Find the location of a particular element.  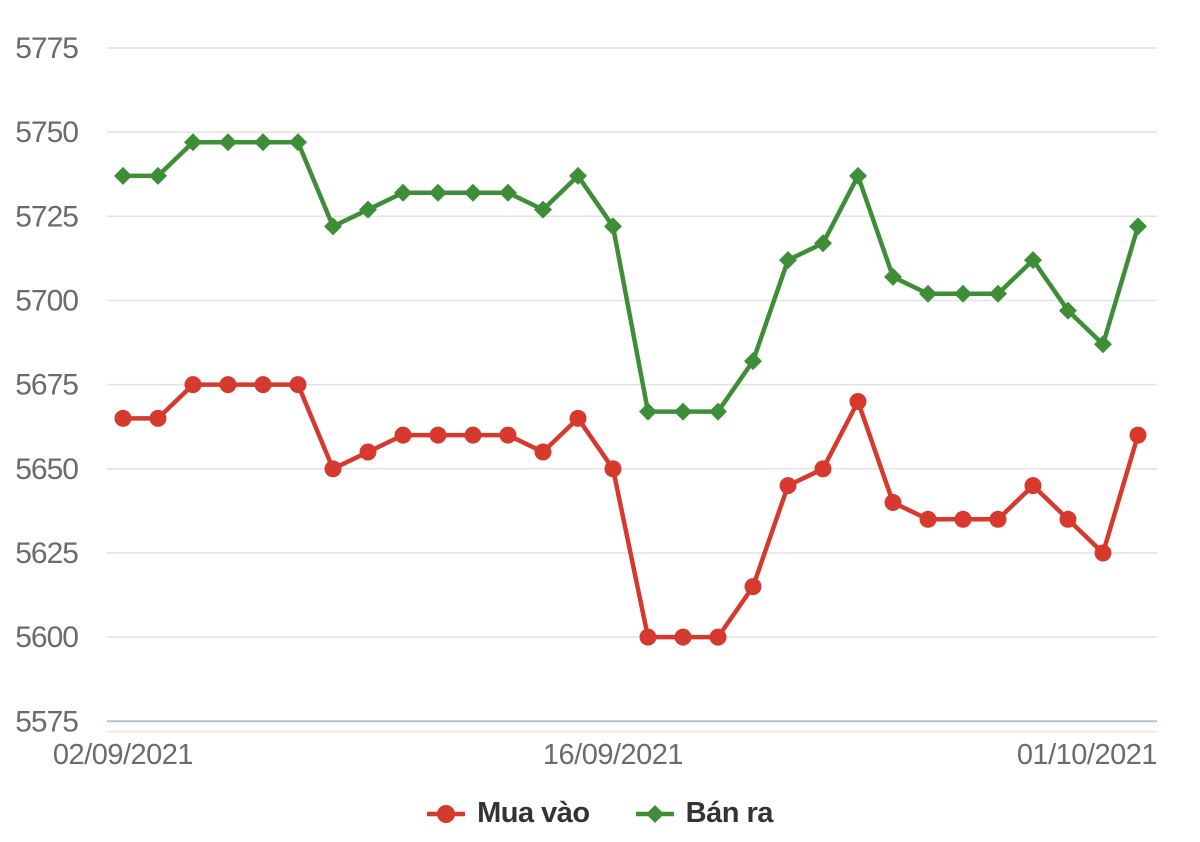

y-tick-label-5675: 5675 is located at coordinates (46, 385).